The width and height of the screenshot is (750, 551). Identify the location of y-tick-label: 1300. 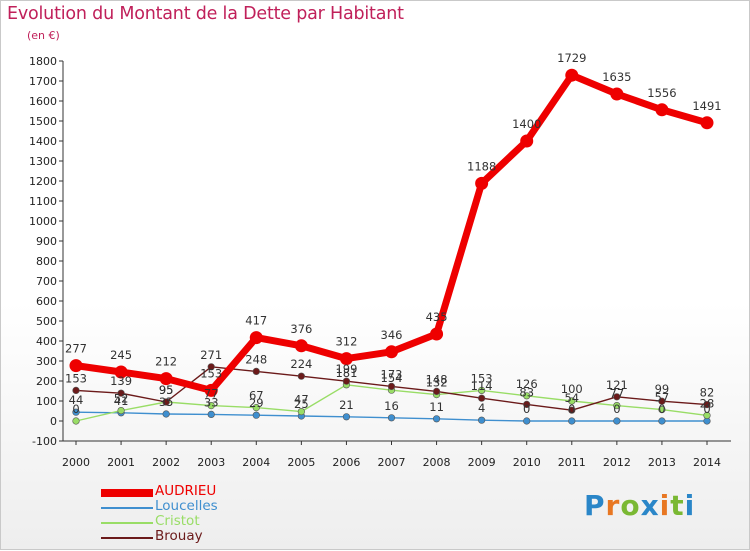
(43, 161).